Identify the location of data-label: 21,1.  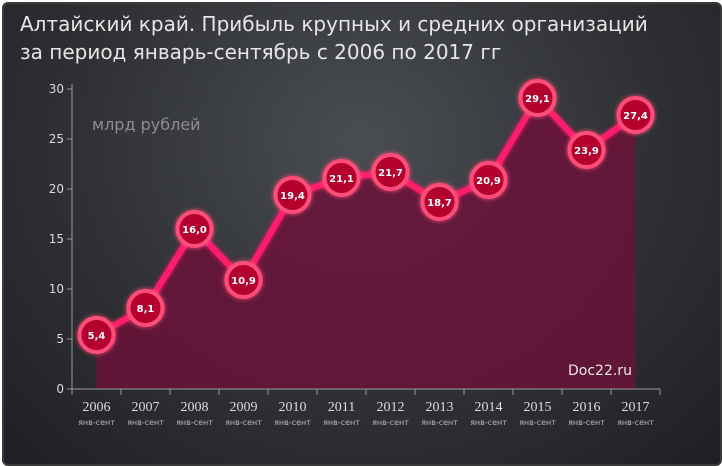
(341, 179).